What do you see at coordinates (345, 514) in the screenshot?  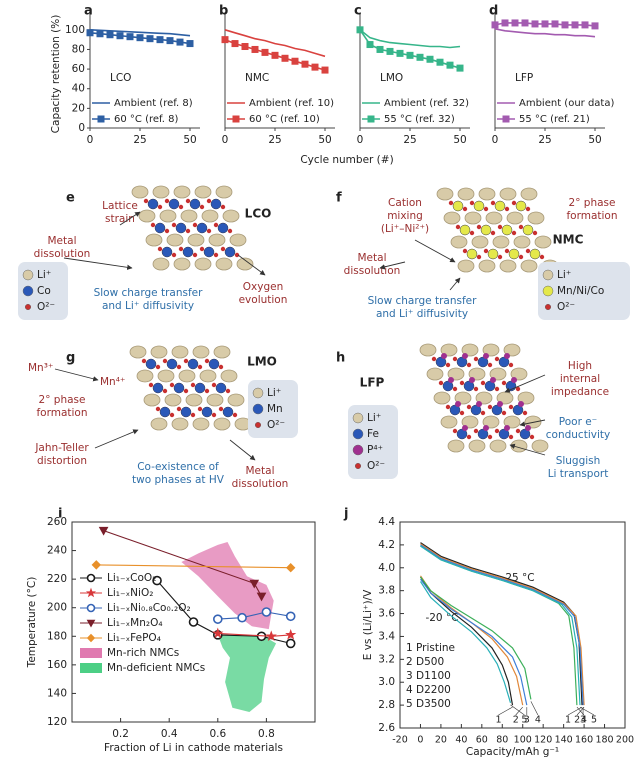 I see `panel-letter: j` at bounding box center [345, 514].